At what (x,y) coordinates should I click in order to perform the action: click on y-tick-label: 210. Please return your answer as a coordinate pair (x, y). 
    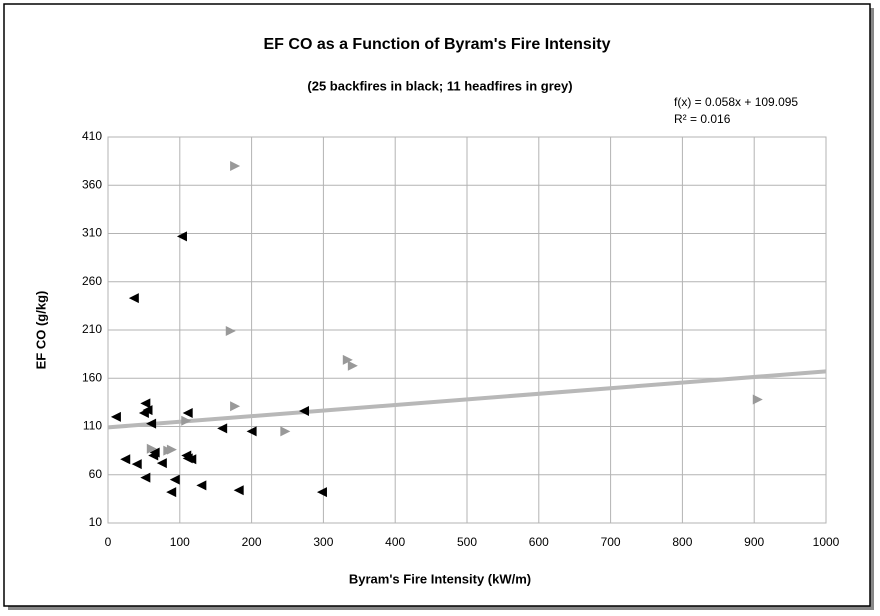
    Looking at the image, I should click on (92, 329).